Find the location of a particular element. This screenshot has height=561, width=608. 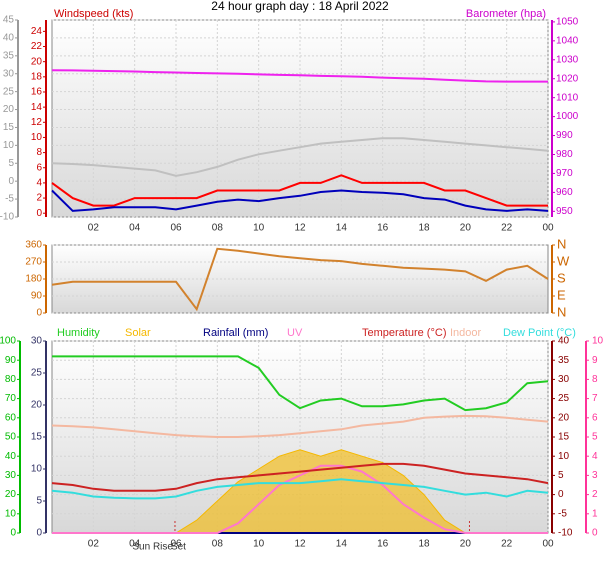

legend-entry: Humidity is located at coordinates (78, 333).